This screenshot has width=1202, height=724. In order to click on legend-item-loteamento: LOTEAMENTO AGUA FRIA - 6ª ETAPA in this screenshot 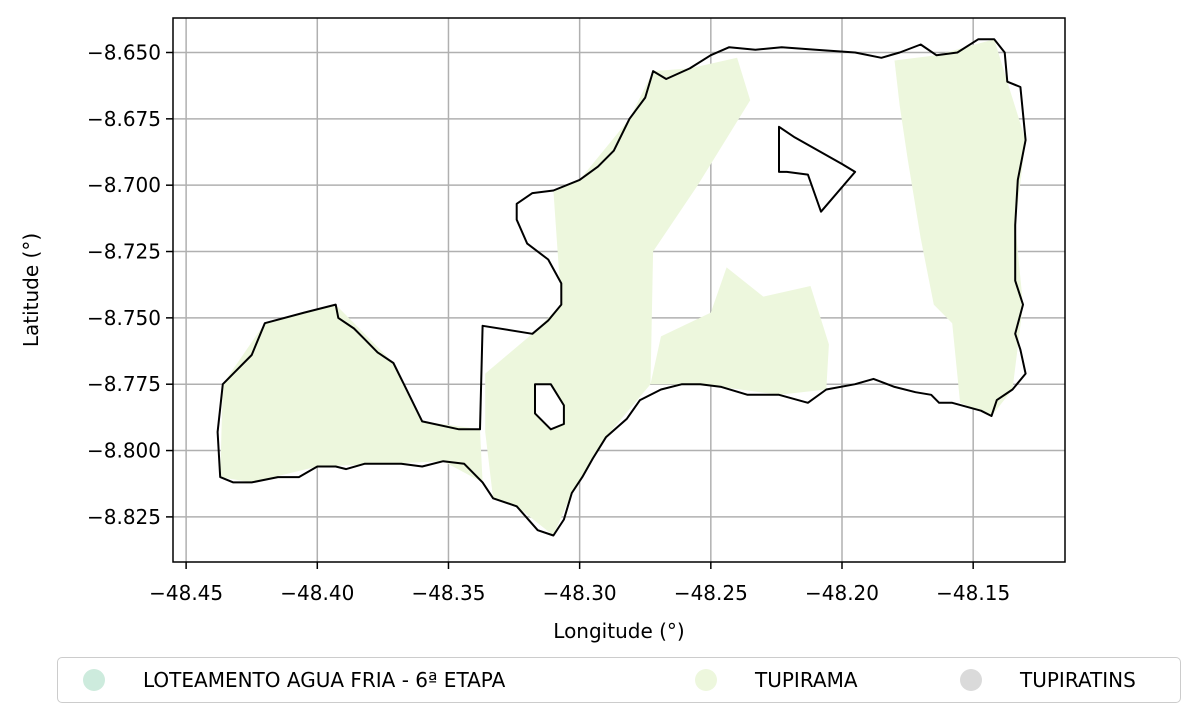, I will do `click(294, 680)`.